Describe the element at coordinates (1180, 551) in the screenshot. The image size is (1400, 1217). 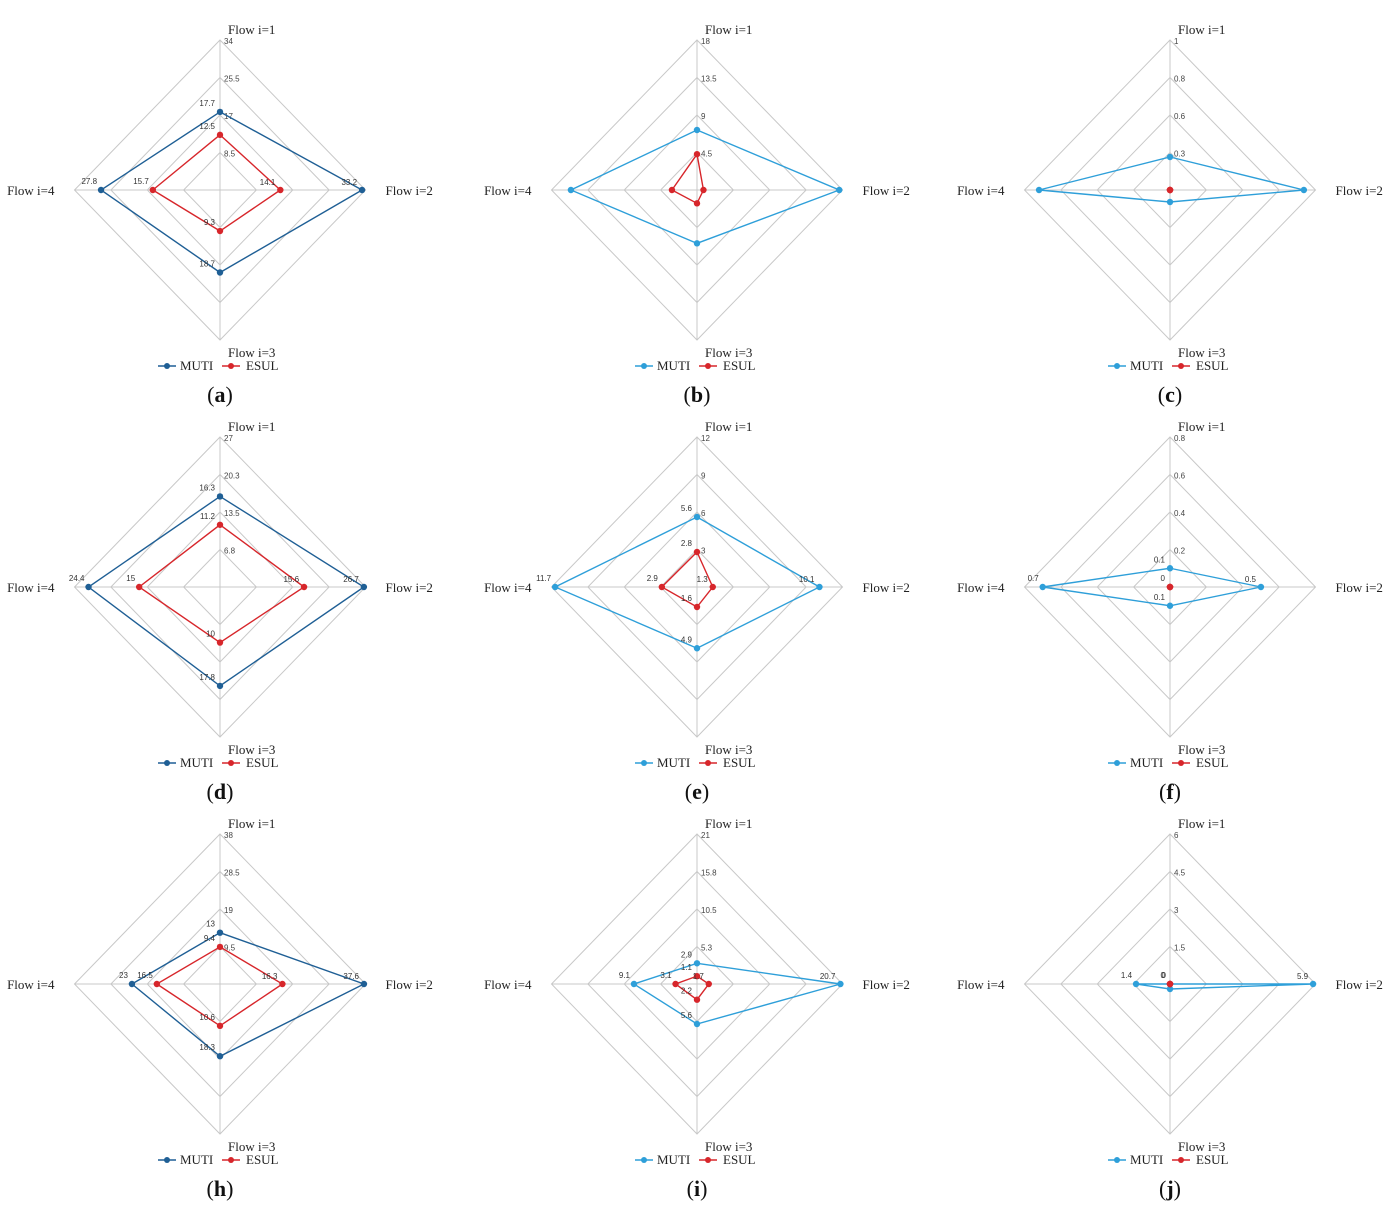
I see `tick-label: 0.2` at that location.